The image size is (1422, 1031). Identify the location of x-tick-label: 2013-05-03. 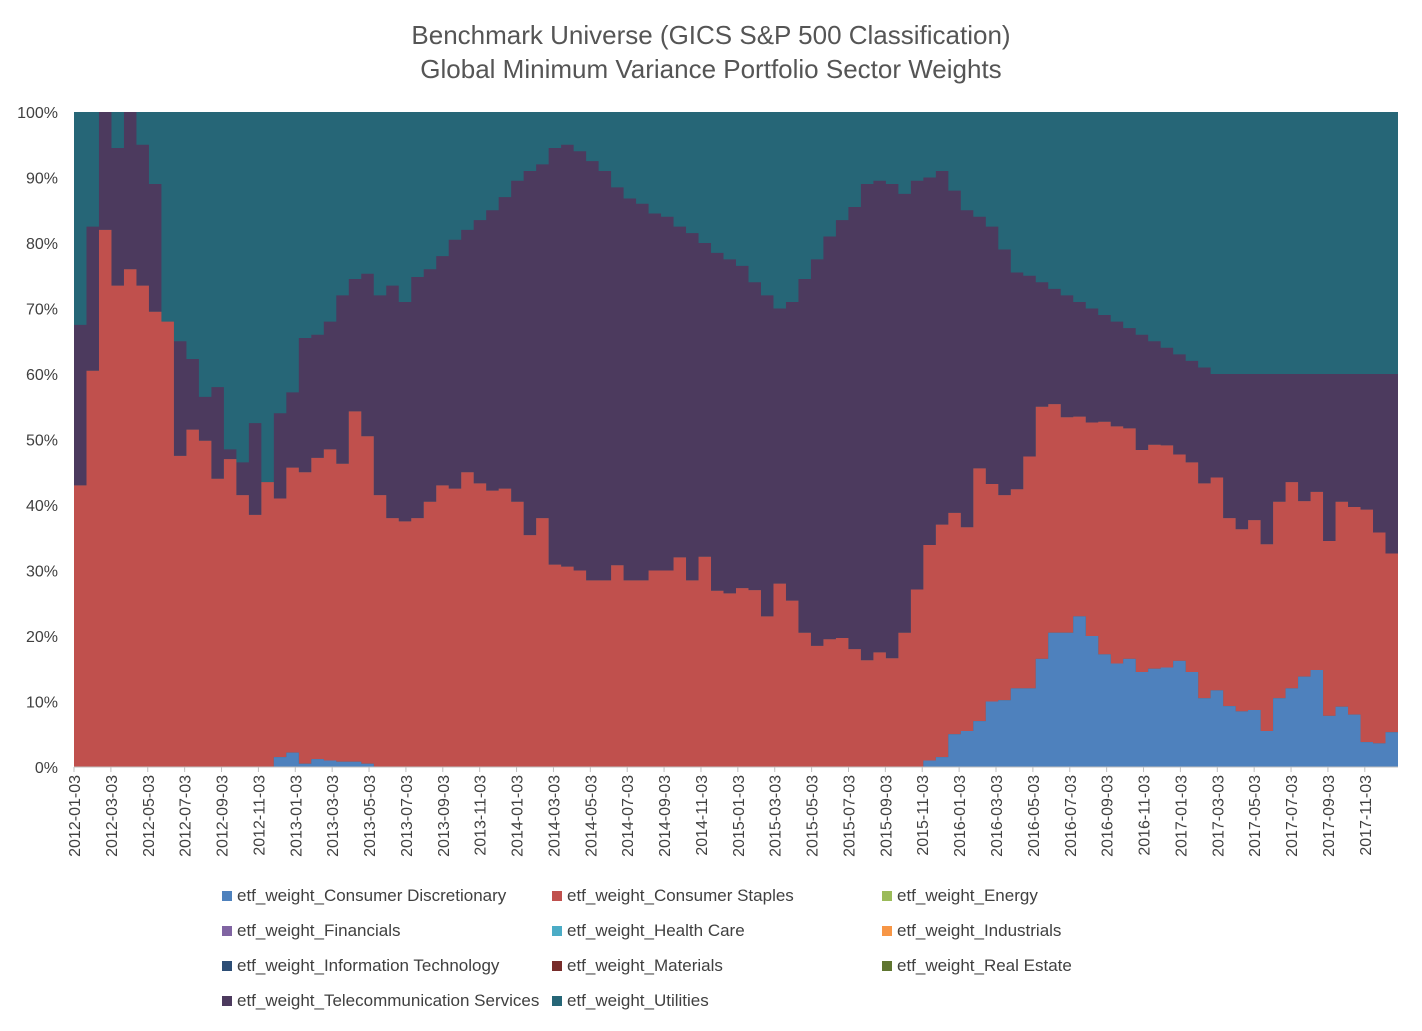
(370, 816).